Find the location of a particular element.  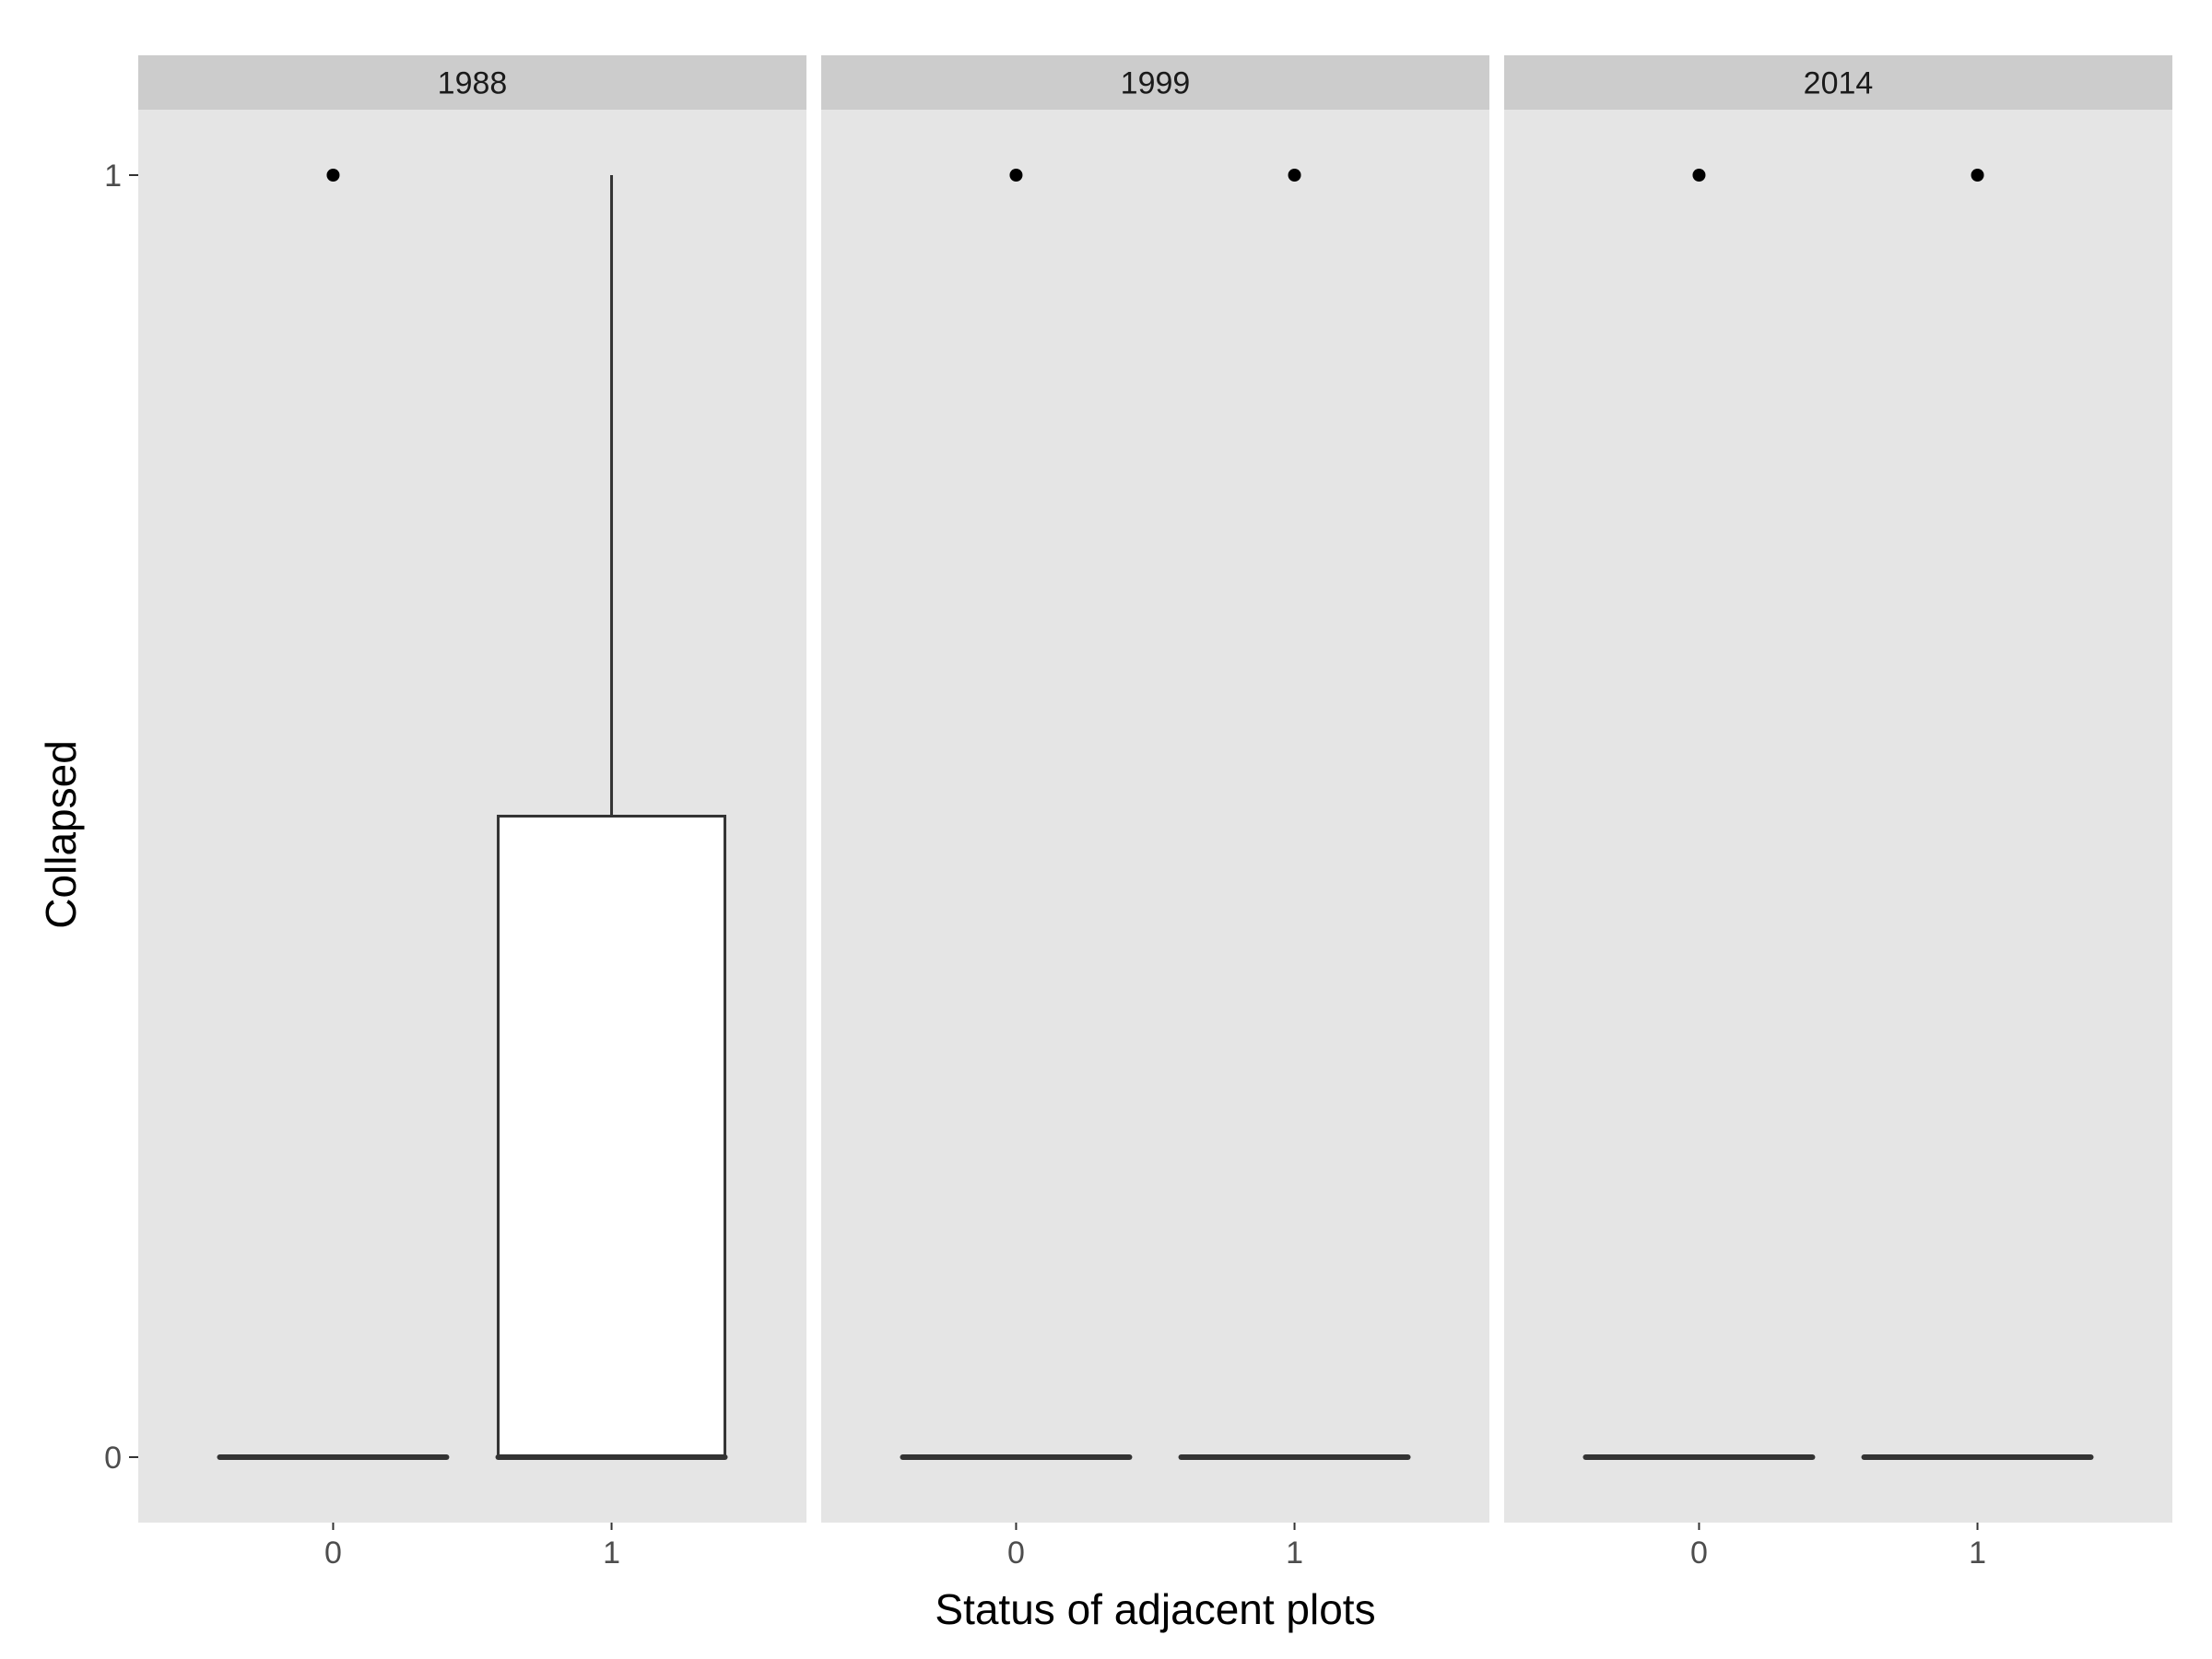

facet-strip-label: 2014 is located at coordinates (1839, 83).